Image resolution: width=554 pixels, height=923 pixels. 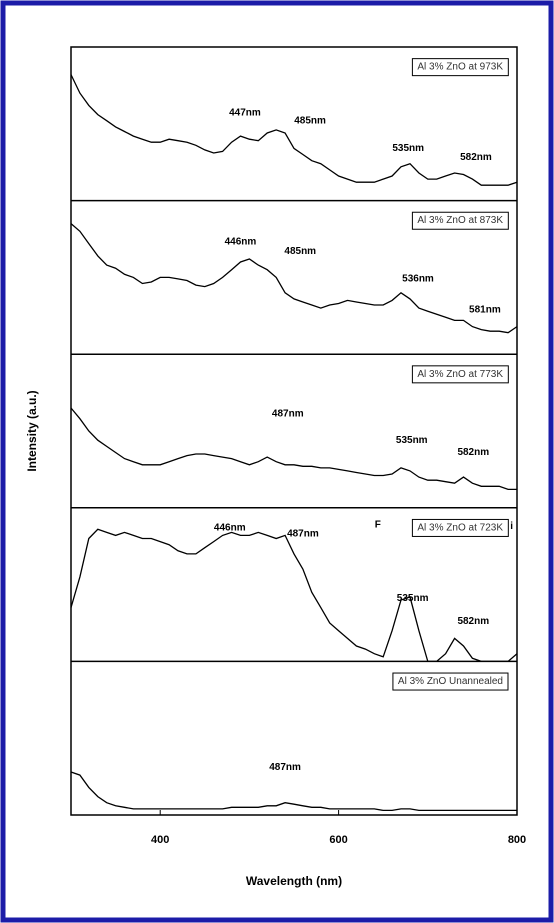 I want to click on legend-label: Al 3% ZnO at 873K, so click(x=460, y=220).